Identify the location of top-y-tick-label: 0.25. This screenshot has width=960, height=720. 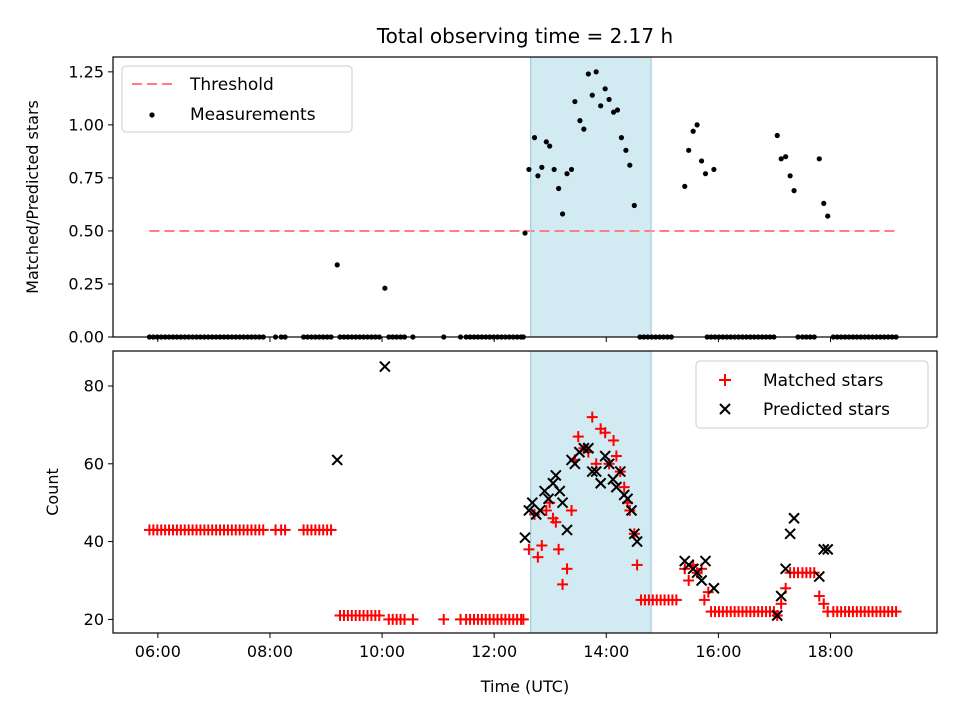
(86, 283).